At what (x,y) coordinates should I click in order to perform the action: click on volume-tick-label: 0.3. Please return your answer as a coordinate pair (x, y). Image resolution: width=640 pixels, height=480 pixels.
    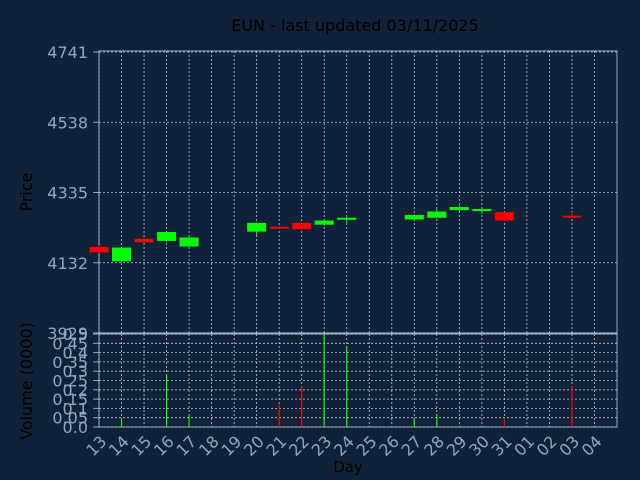
    Looking at the image, I should click on (75, 371).